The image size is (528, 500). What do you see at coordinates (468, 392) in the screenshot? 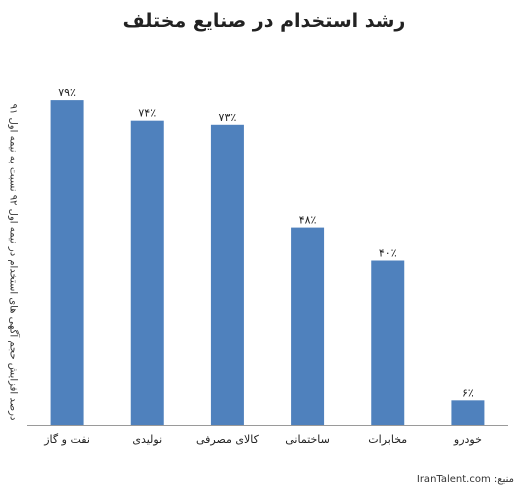
I see `data-label: ۶٪` at bounding box center [468, 392].